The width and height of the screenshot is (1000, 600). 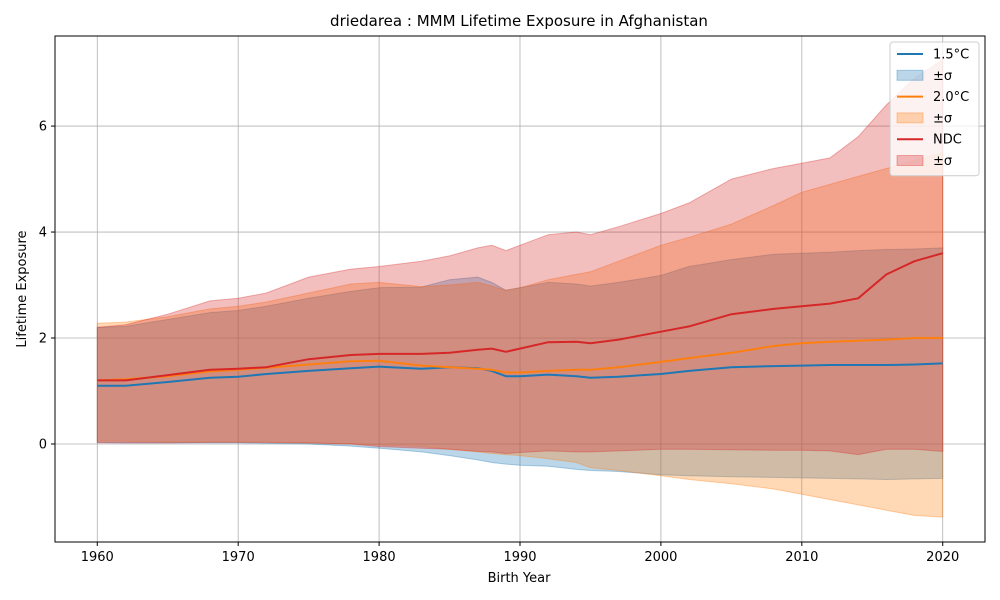 I want to click on y-tick-label: 6, so click(x=43, y=127).